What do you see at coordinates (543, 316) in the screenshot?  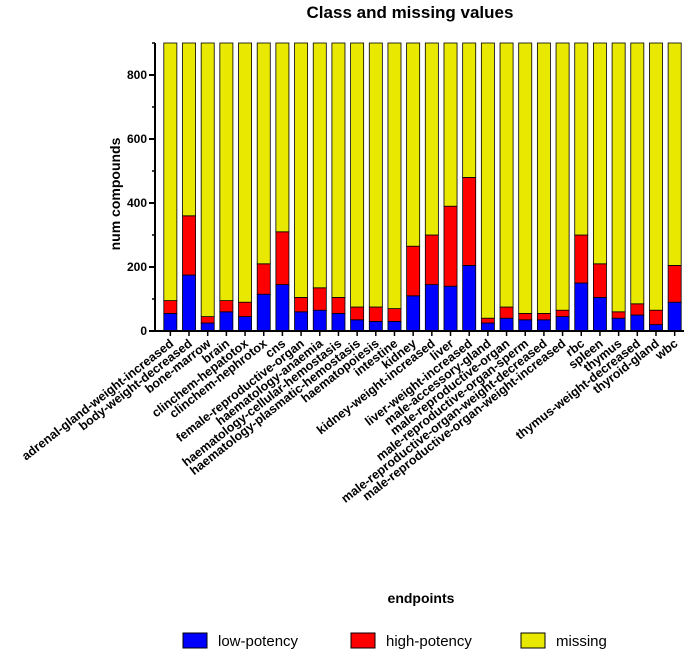 I see `bar-high-potency-male-reproductive-organ-weight-decreased` at bounding box center [543, 316].